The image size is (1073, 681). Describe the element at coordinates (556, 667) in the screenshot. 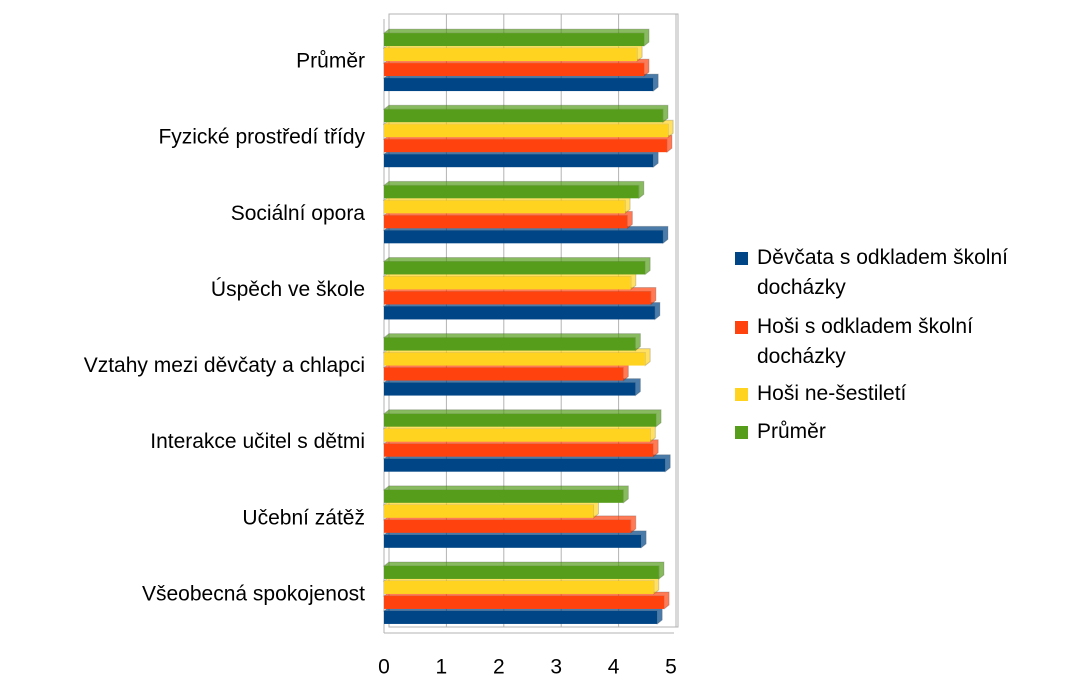

I see `x-tick-label: 3` at that location.